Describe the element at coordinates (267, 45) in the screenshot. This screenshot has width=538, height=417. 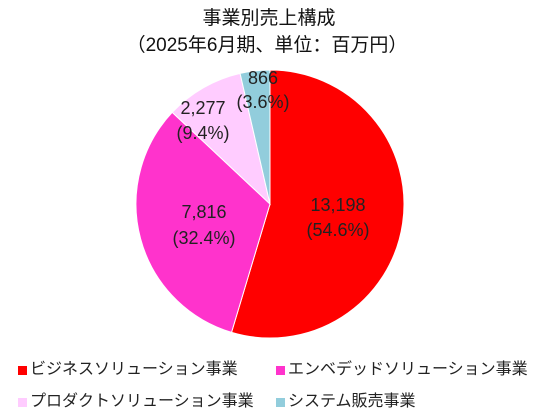
I see `chart-subtitle: （2025年6月期、単位：百万円）` at that location.